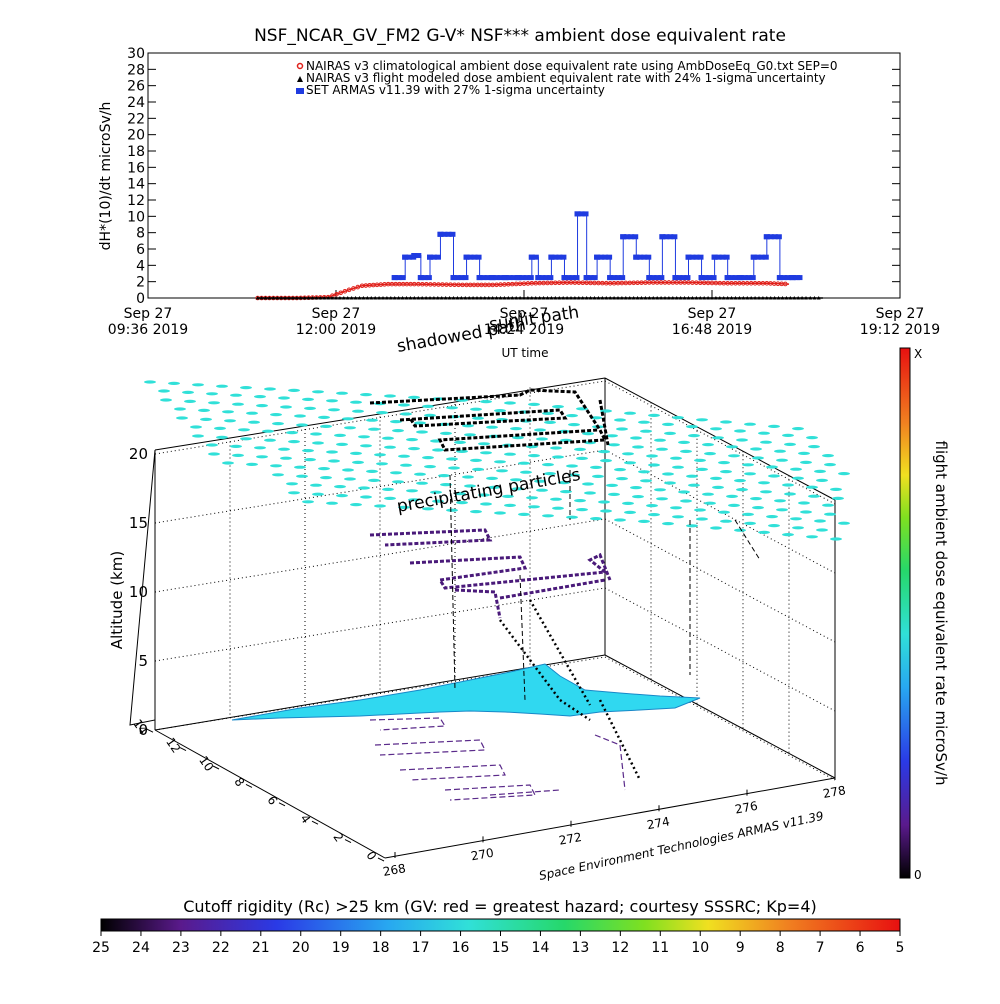  Describe the element at coordinates (148, 330) in the screenshot. I see `x-tick-label-time: 09:36 2019` at that location.